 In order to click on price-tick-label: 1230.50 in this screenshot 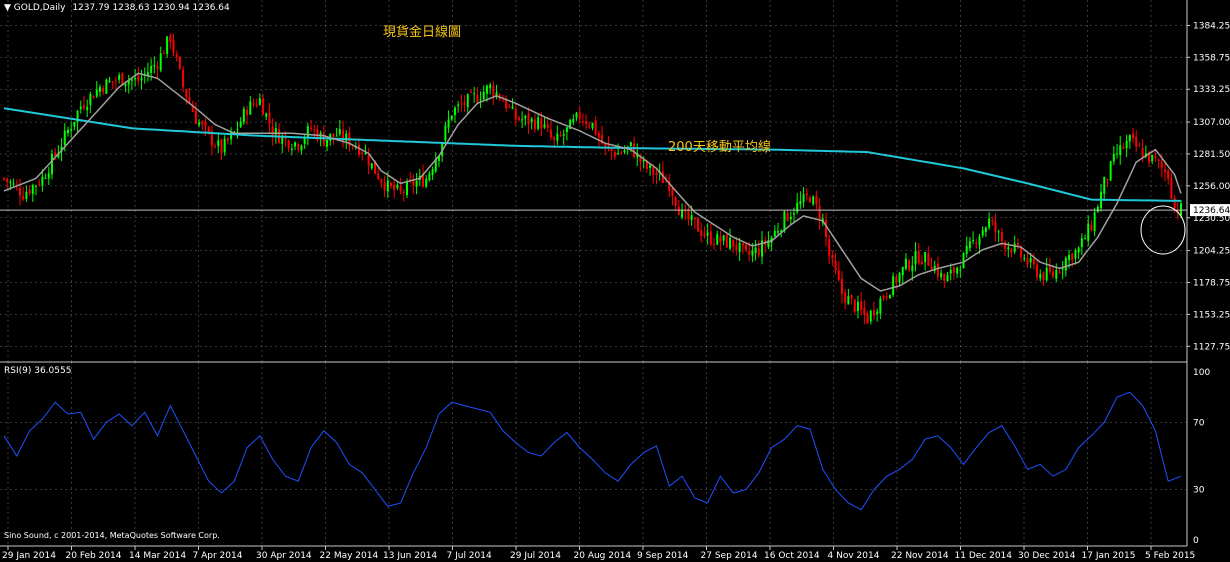, I will do `click(1211, 219)`.